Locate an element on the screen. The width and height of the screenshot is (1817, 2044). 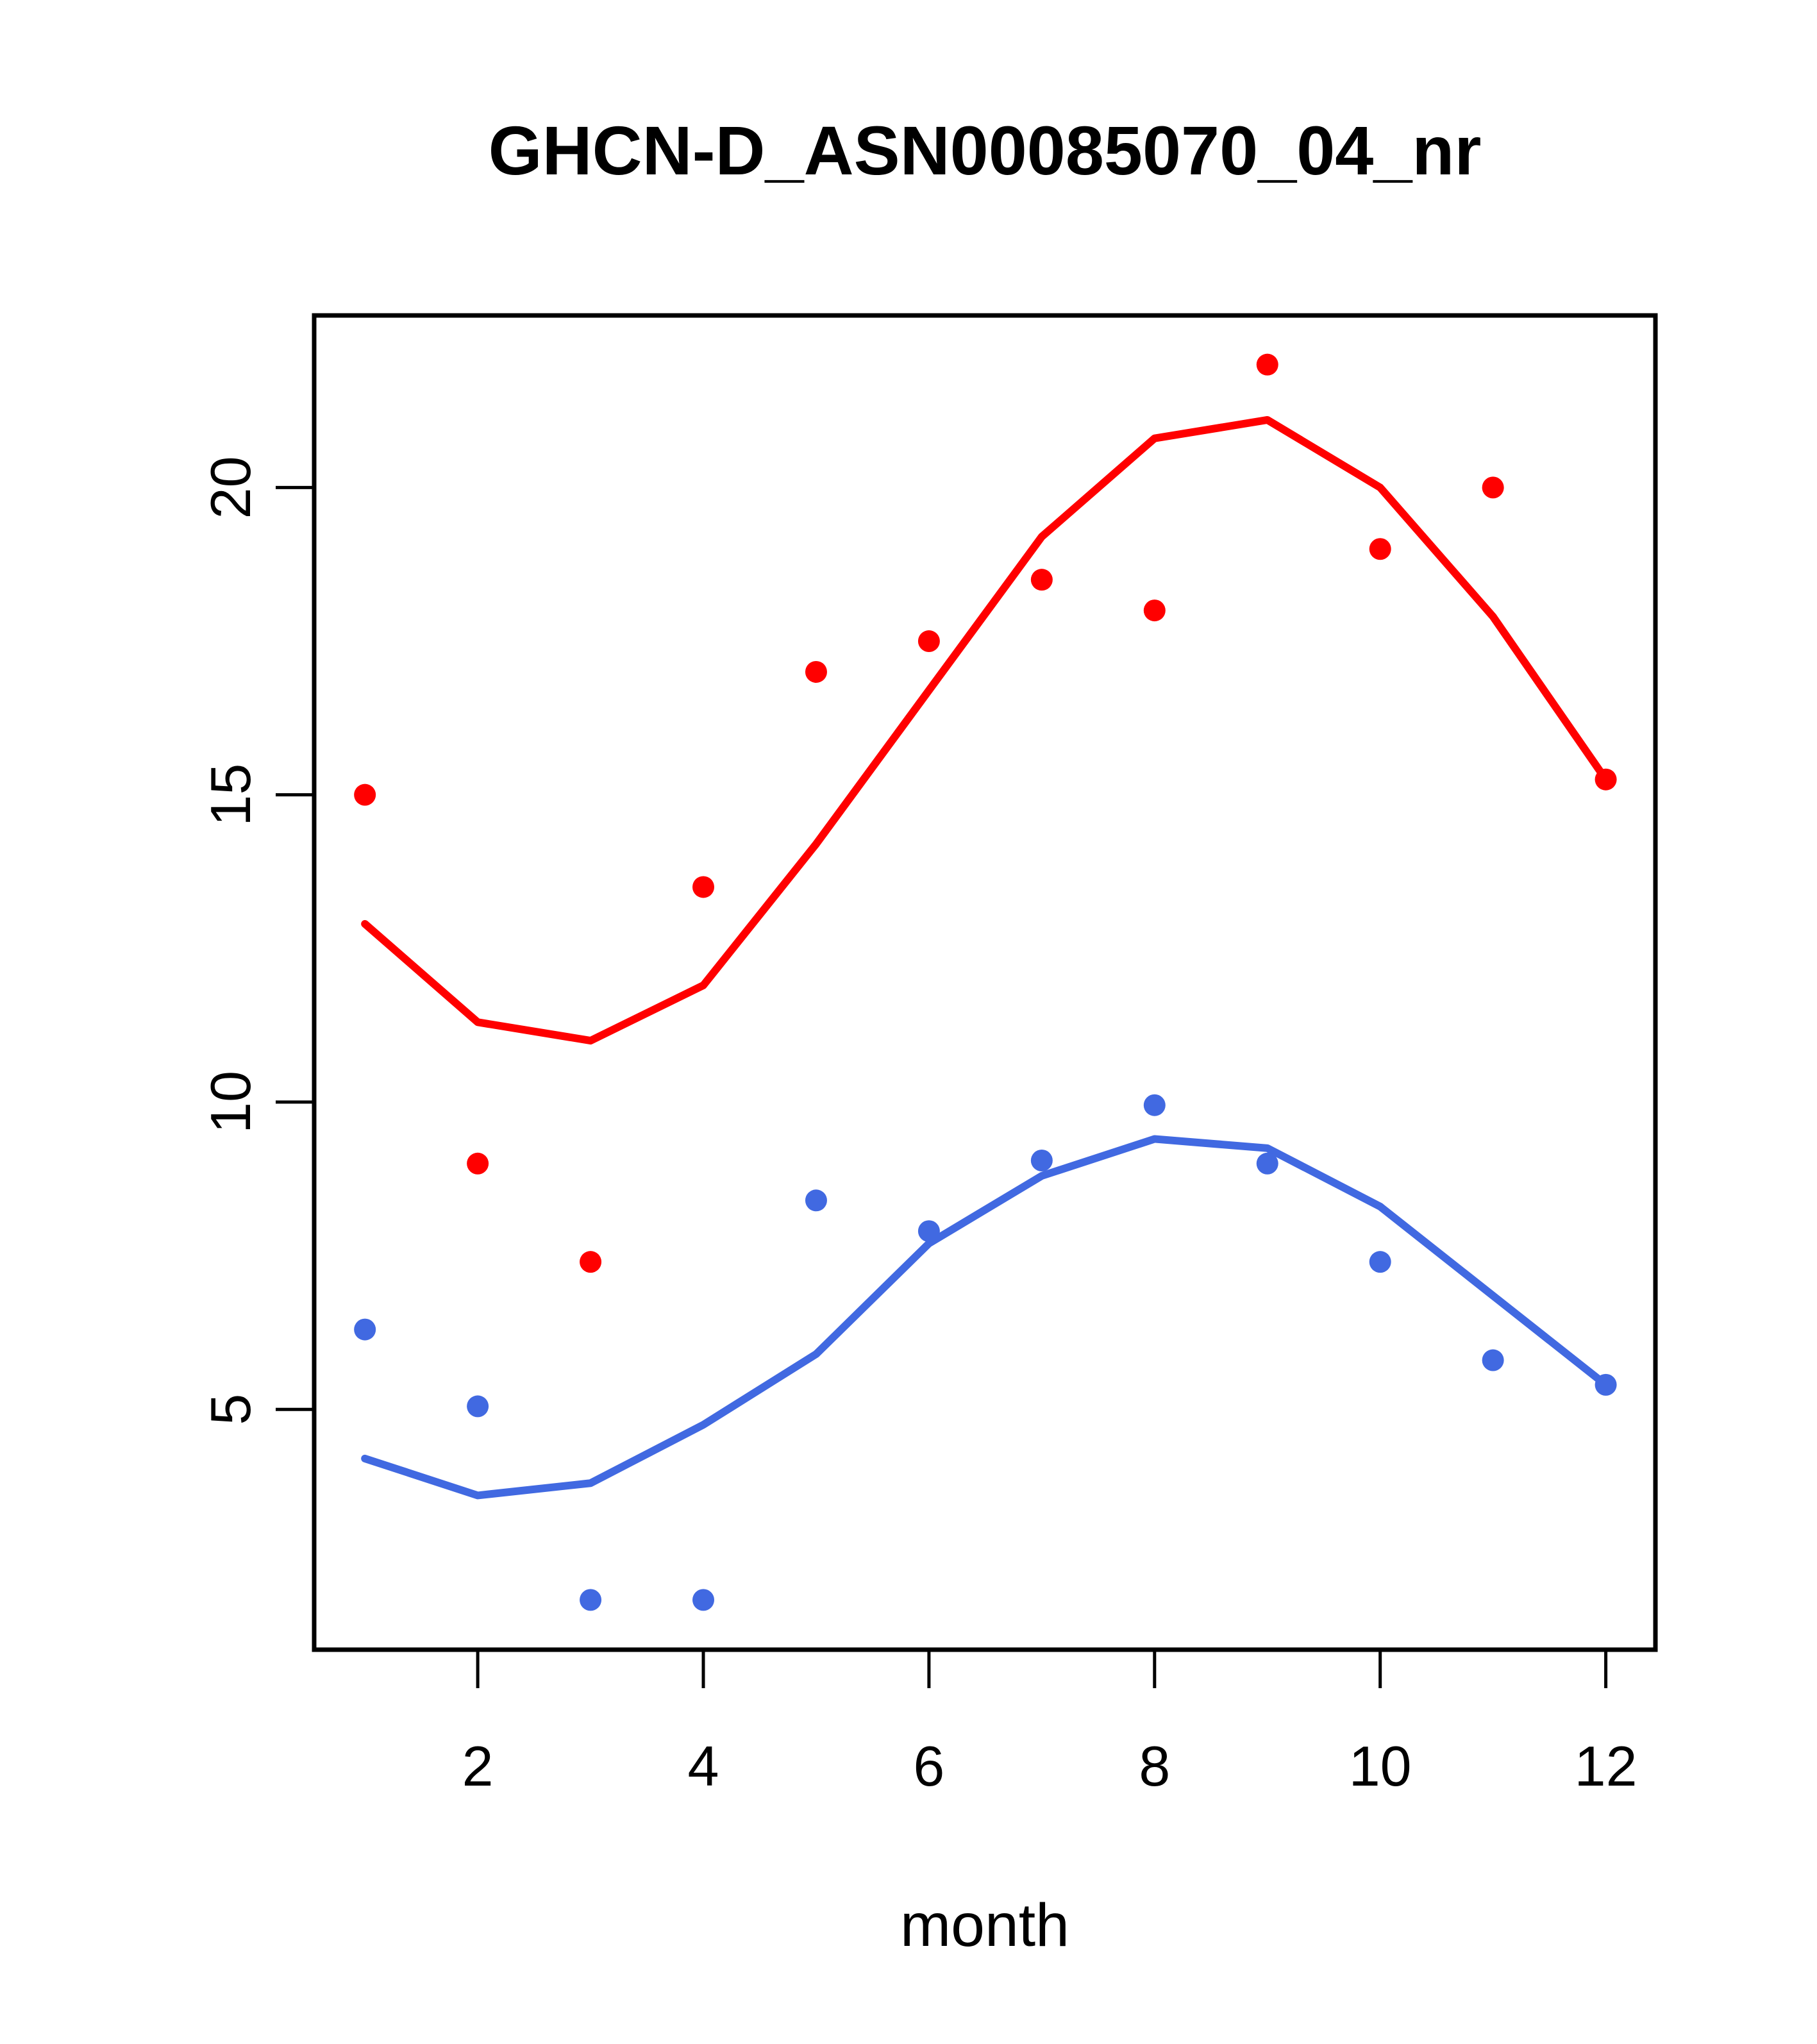
x-axis-label: month is located at coordinates (984, 1925).